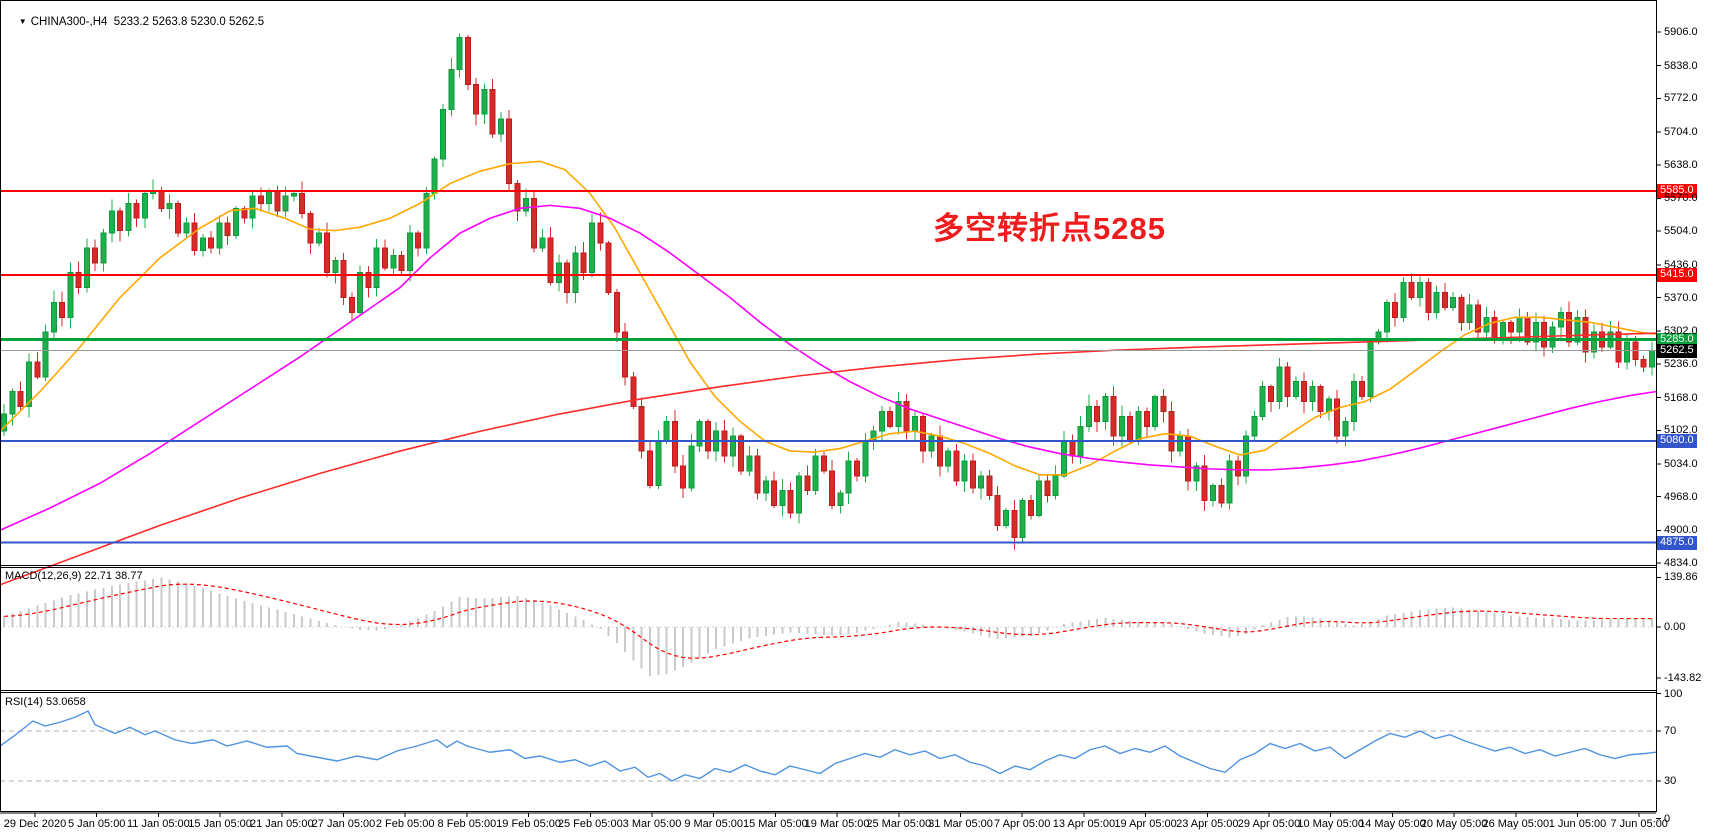  I want to click on time-axis-label: 3 Mar 05:00, so click(652, 824).